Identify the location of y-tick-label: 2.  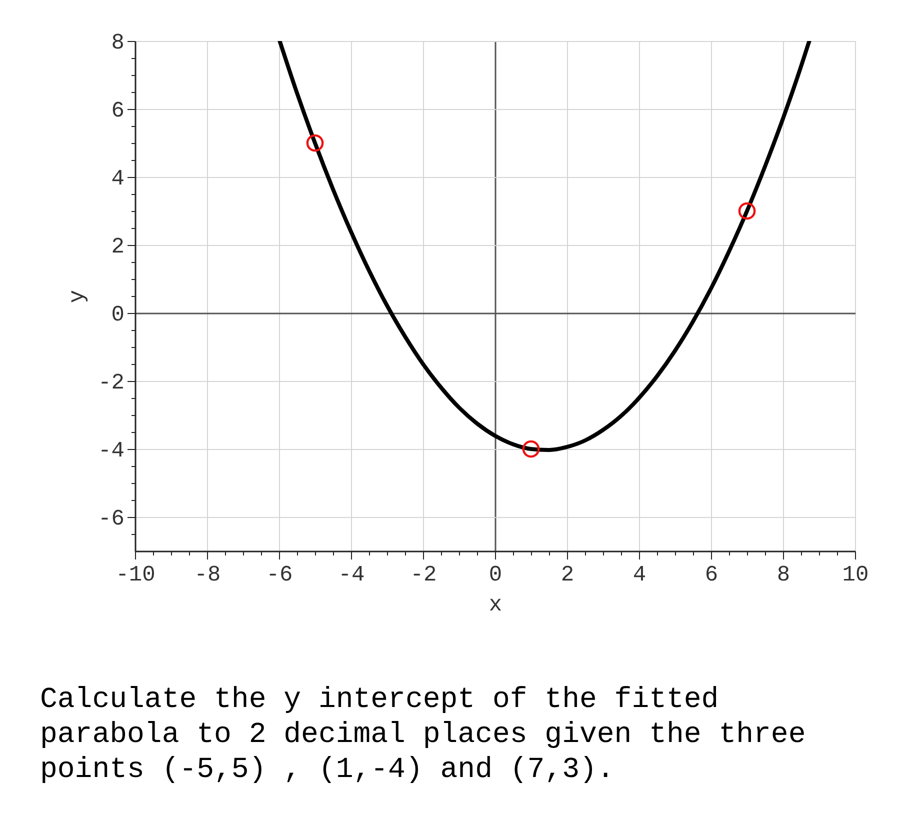
(117, 247).